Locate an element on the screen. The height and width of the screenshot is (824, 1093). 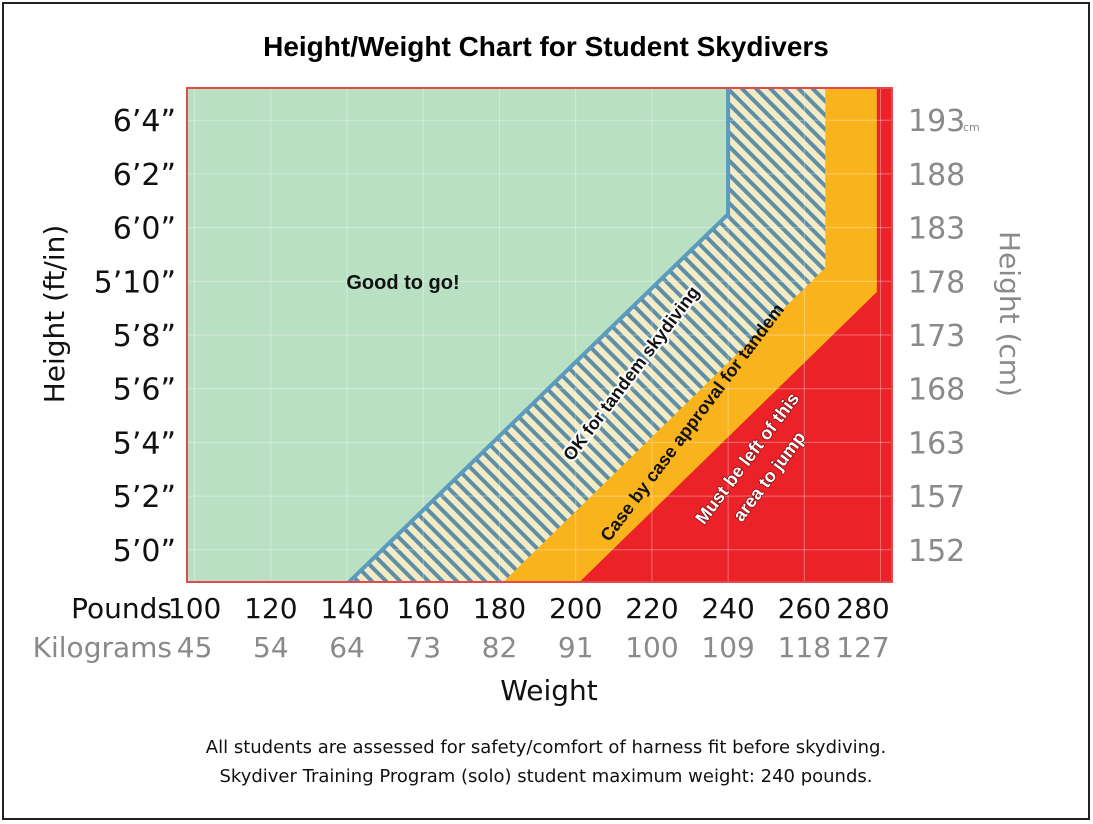
x-axis-title: Weight is located at coordinates (549, 690).